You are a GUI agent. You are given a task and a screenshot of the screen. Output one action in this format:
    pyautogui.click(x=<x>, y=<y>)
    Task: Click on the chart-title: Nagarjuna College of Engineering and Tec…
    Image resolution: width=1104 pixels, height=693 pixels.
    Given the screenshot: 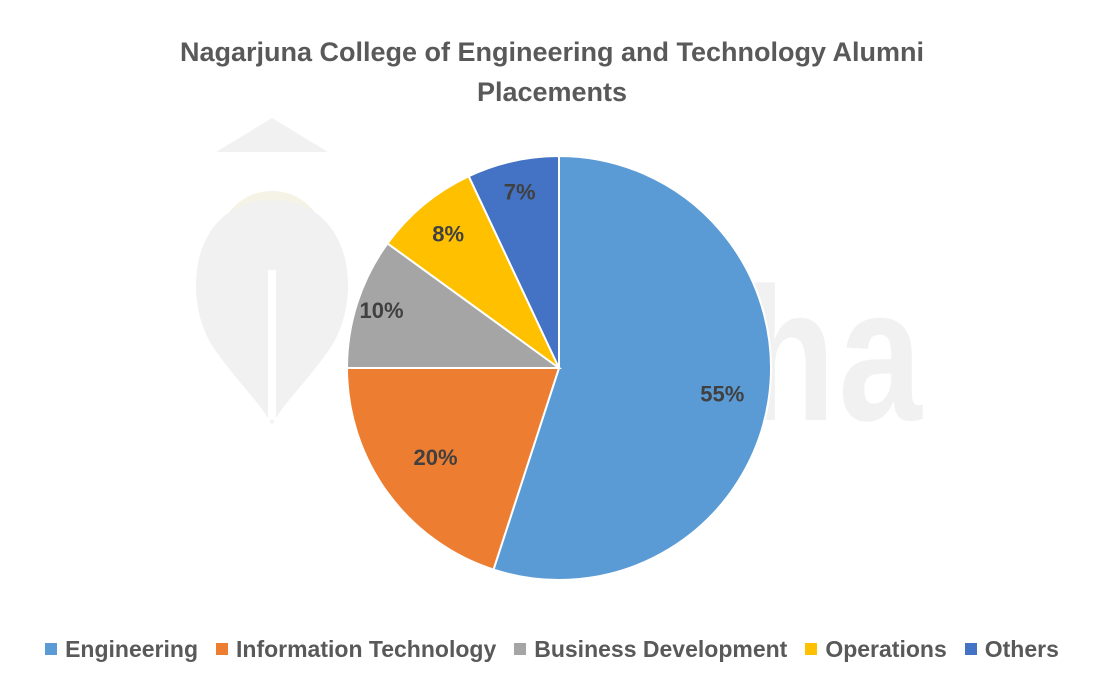 What is the action you would take?
    pyautogui.click(x=552, y=72)
    